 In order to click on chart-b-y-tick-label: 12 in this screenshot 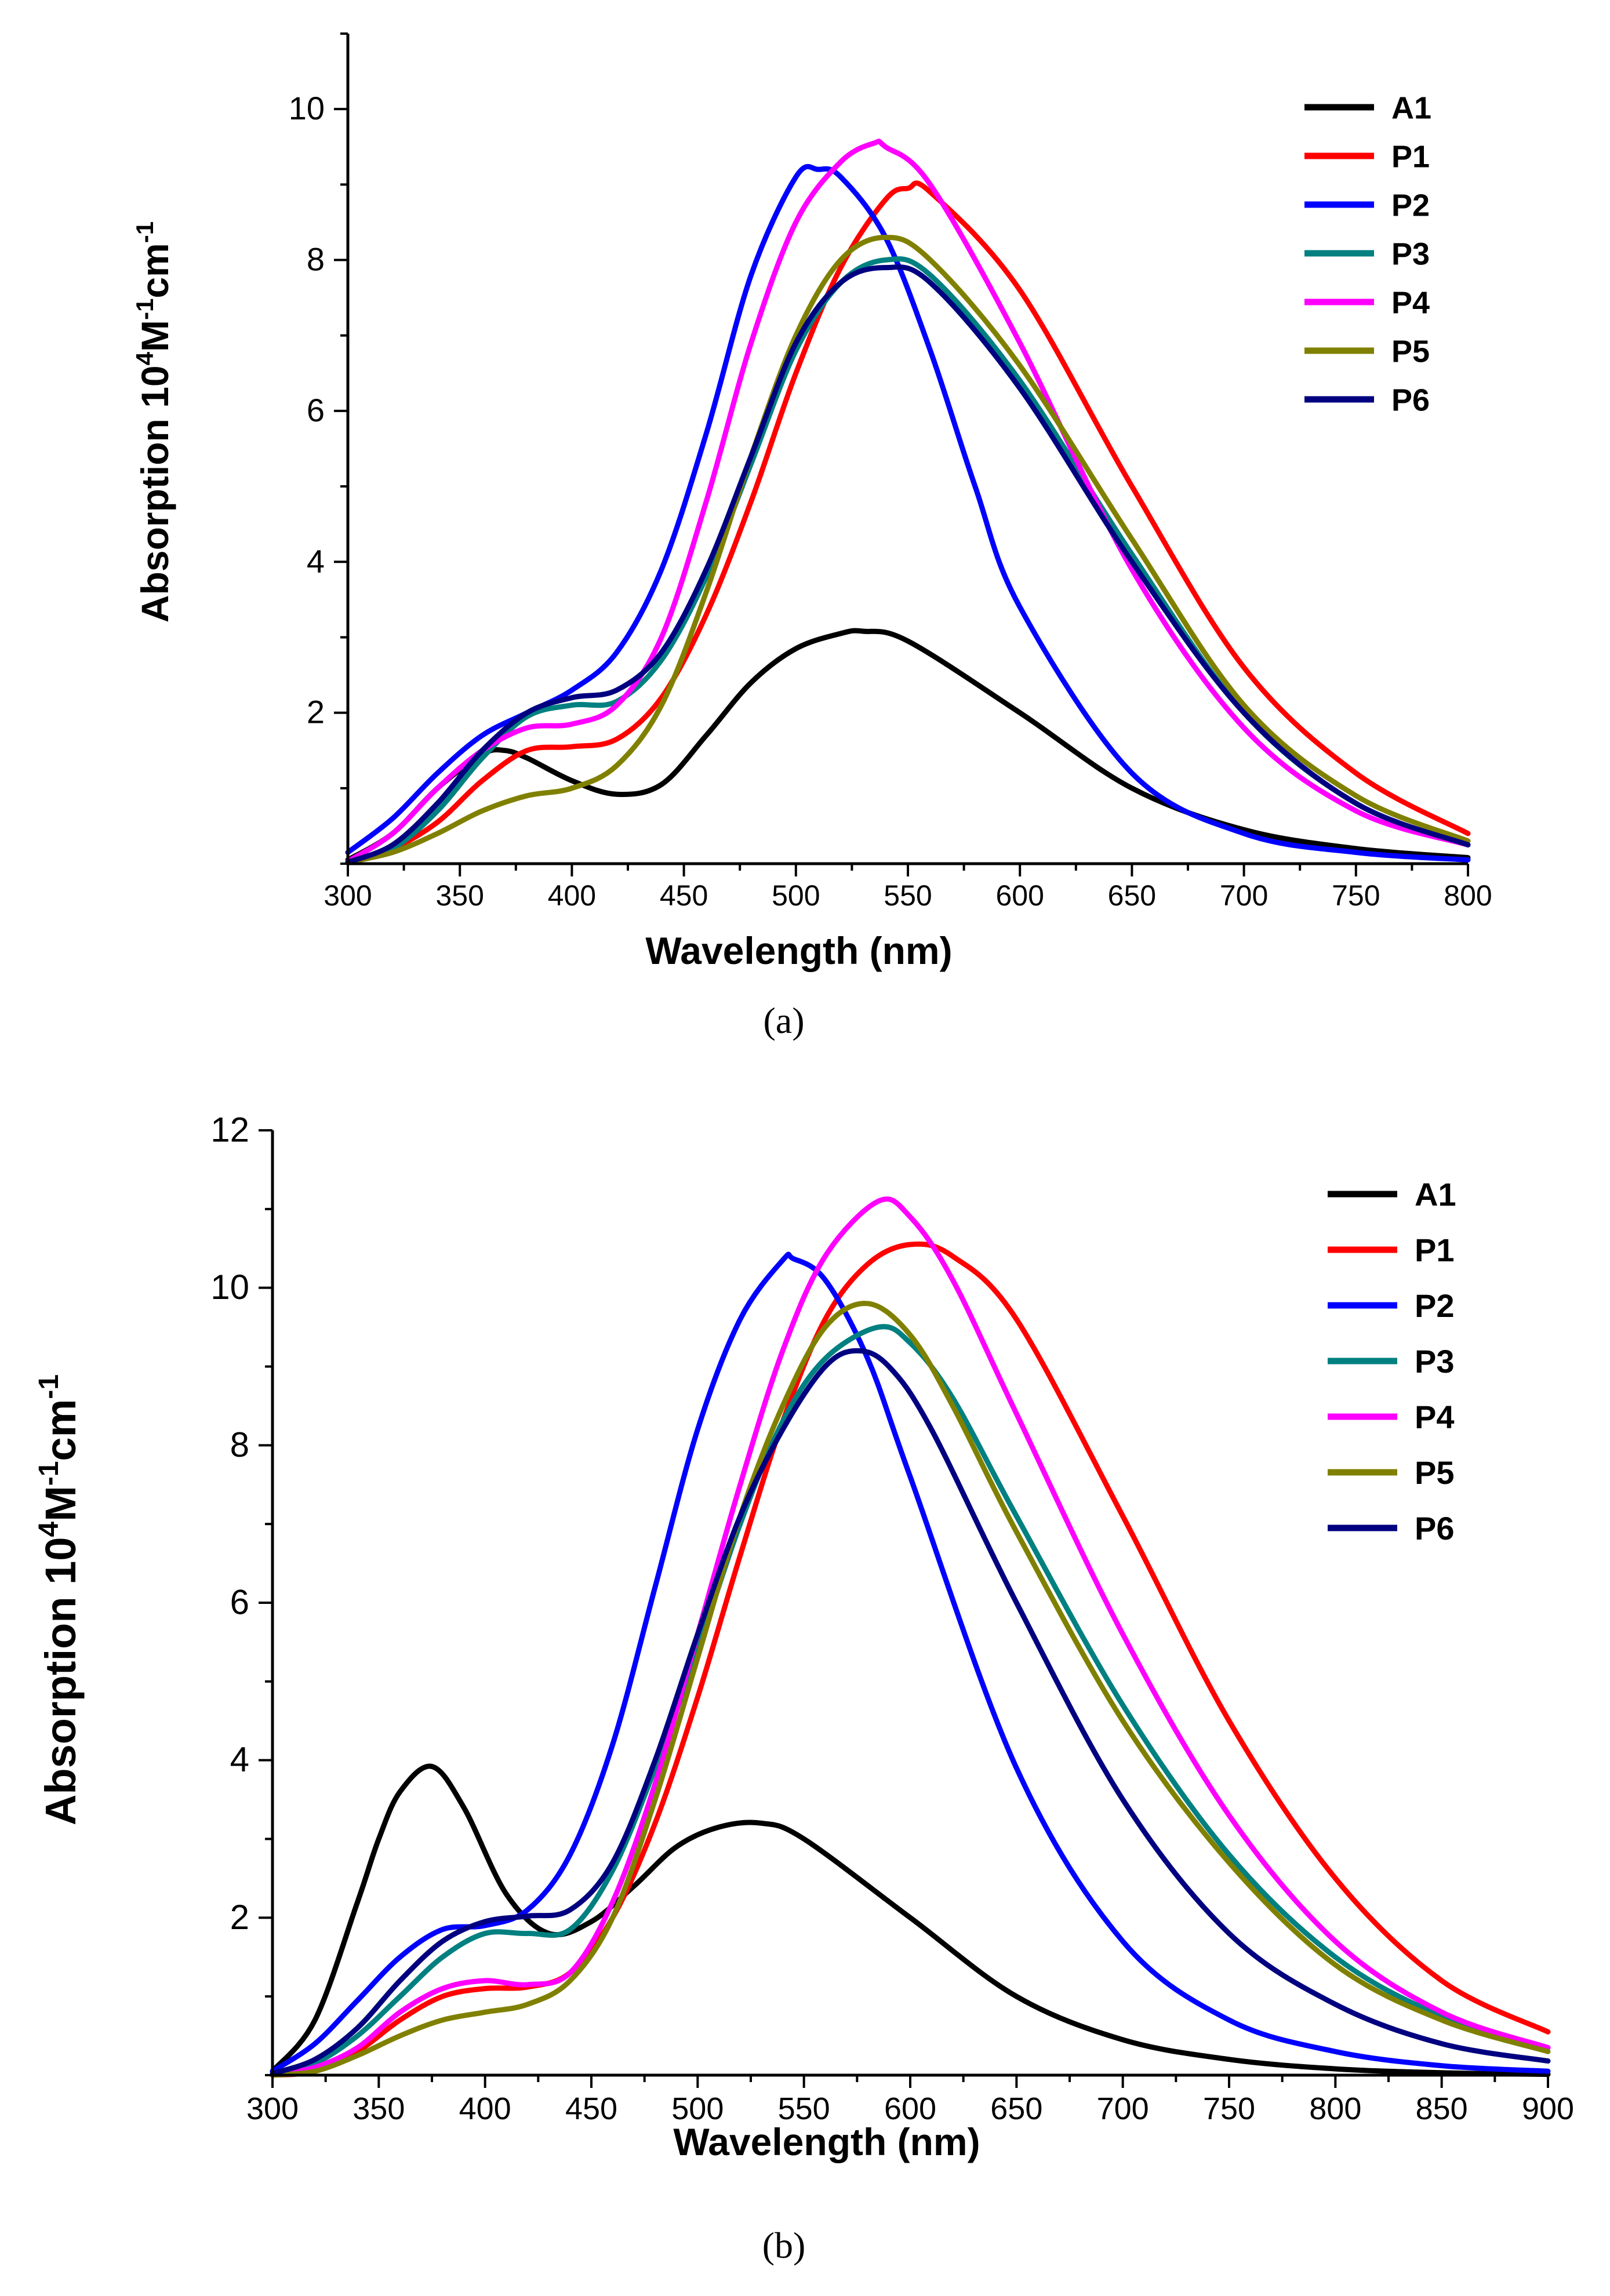, I will do `click(229, 1129)`.